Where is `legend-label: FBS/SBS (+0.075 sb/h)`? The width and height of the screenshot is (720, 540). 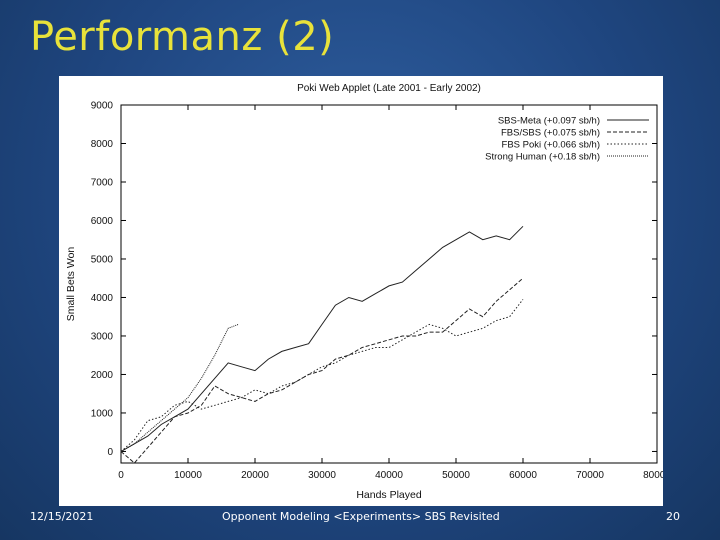 legend-label: FBS/SBS (+0.075 sb/h) is located at coordinates (550, 133).